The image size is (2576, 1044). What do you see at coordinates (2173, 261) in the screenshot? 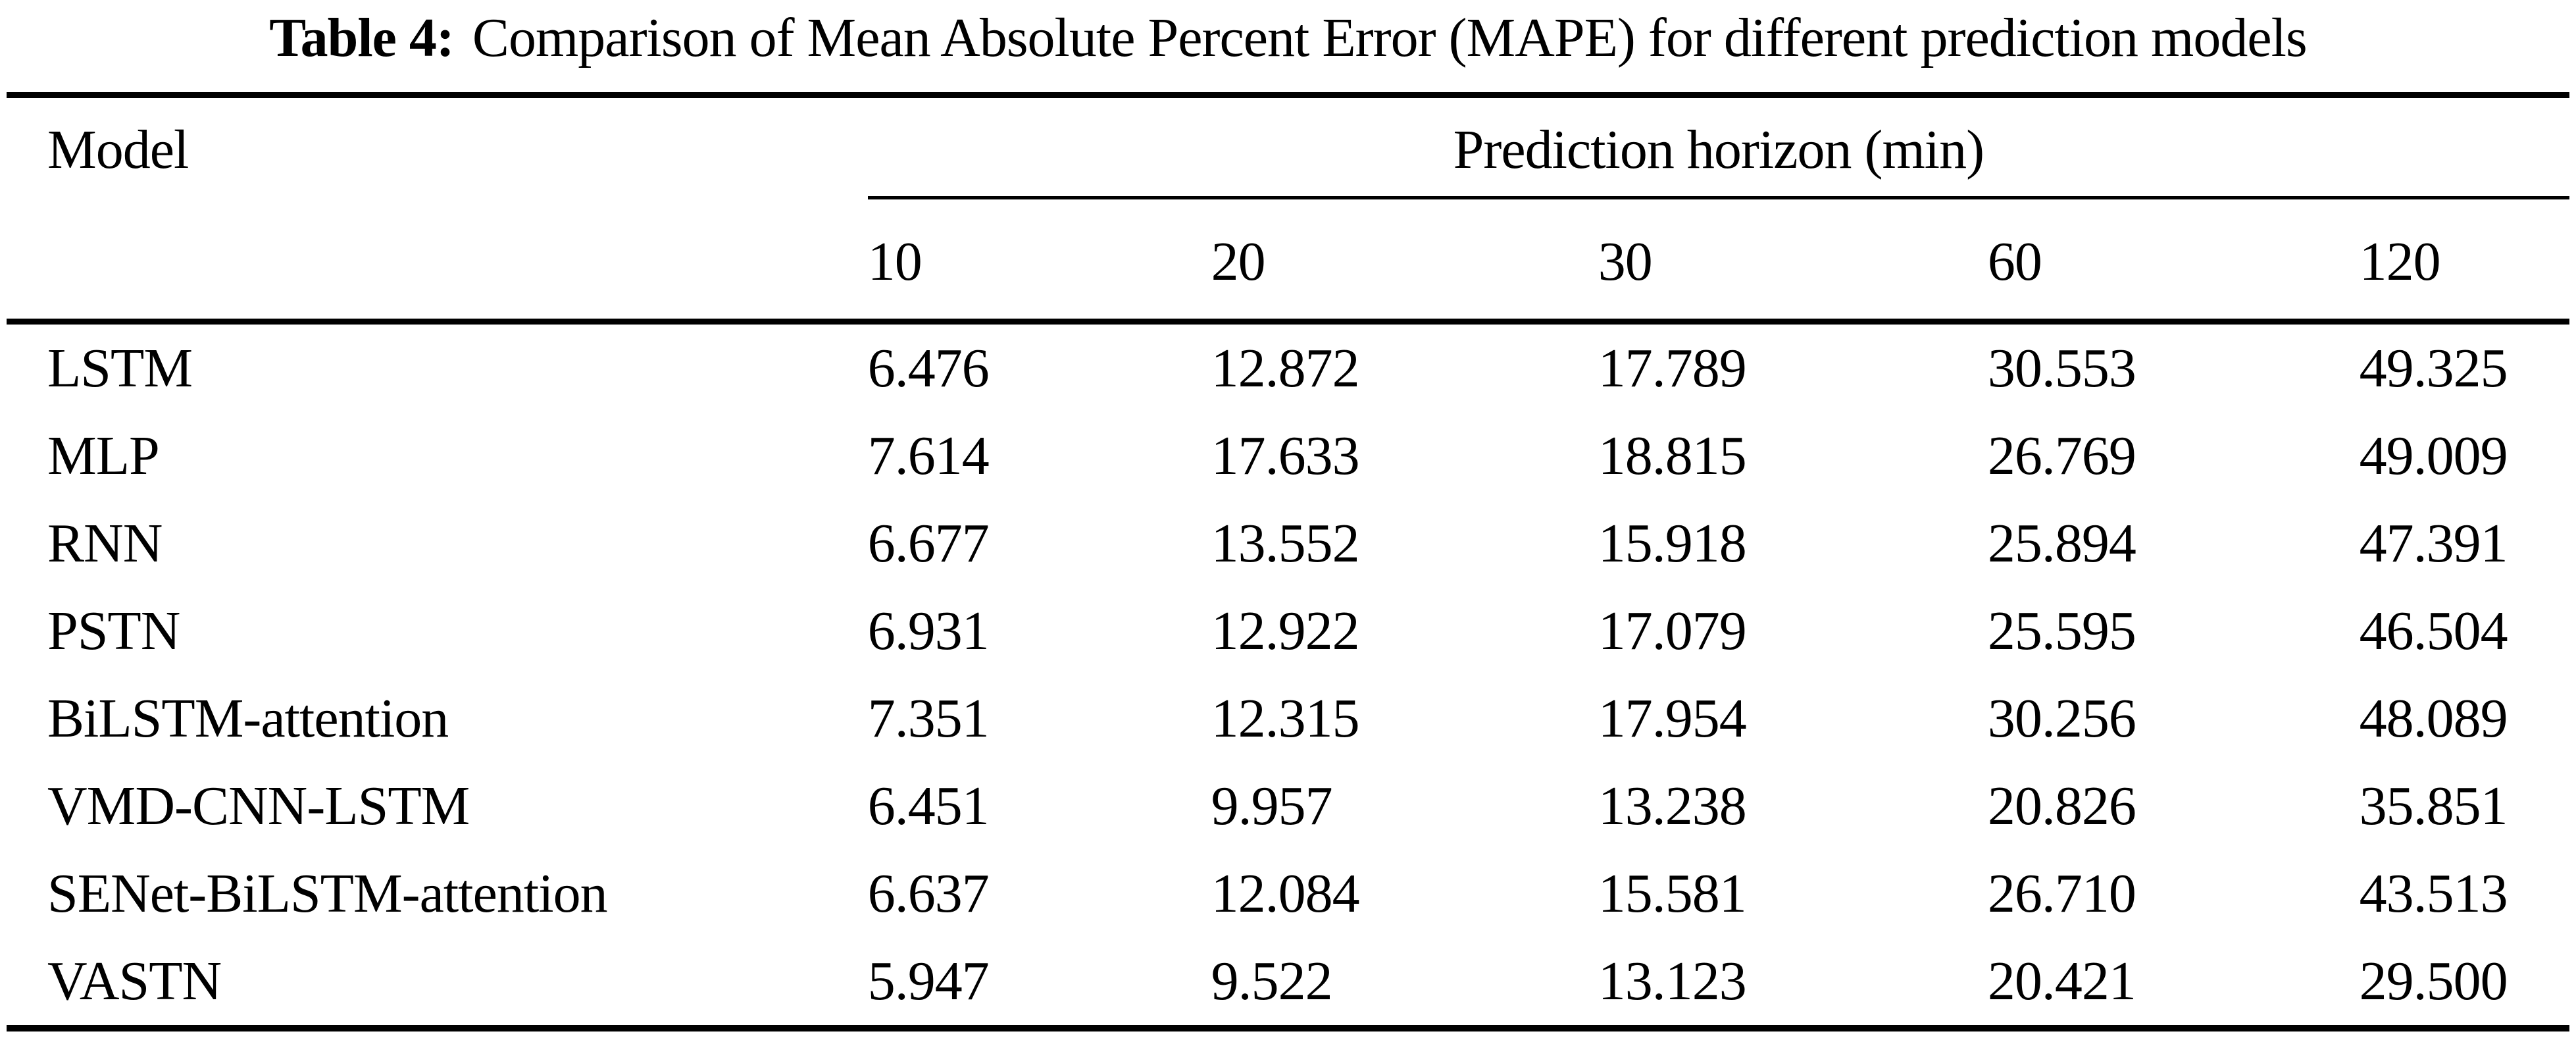
I see `column-header-60: 60` at bounding box center [2173, 261].